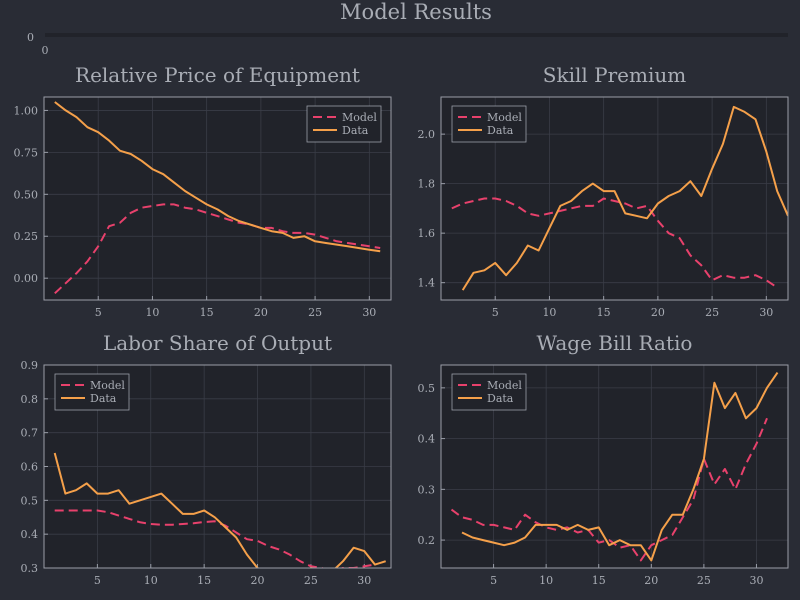  I want to click on y-tick-label: 0.2, so click(427, 540).